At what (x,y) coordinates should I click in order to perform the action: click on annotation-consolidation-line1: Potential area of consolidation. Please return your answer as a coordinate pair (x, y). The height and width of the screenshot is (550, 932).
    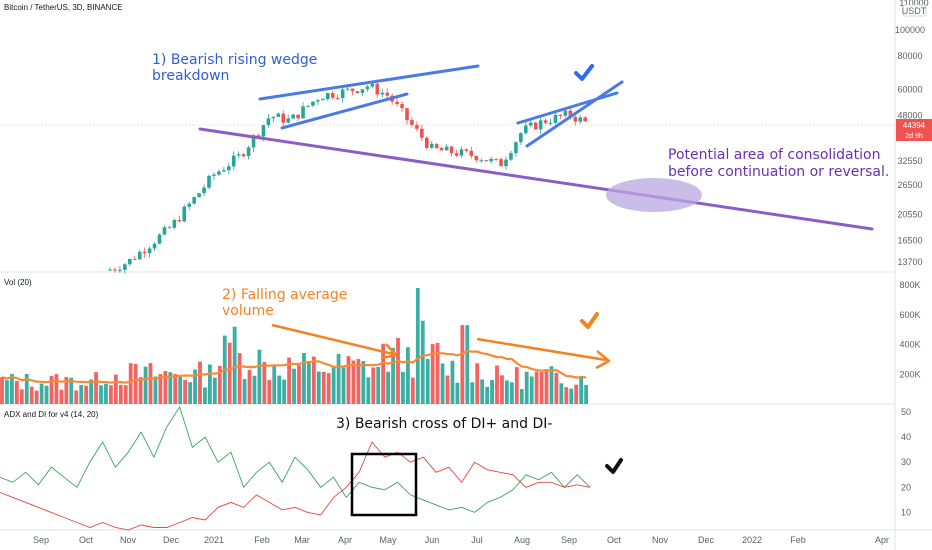
    Looking at the image, I should click on (774, 155).